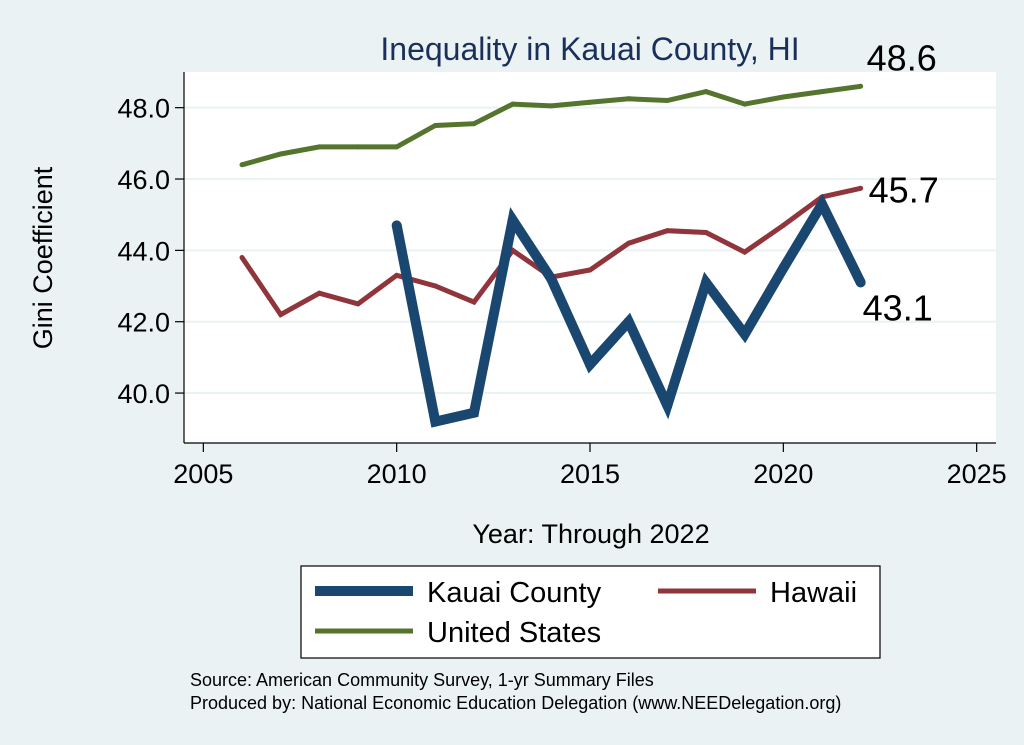  What do you see at coordinates (898, 307) in the screenshot?
I see `end-label-kauai-county: 43.1` at bounding box center [898, 307].